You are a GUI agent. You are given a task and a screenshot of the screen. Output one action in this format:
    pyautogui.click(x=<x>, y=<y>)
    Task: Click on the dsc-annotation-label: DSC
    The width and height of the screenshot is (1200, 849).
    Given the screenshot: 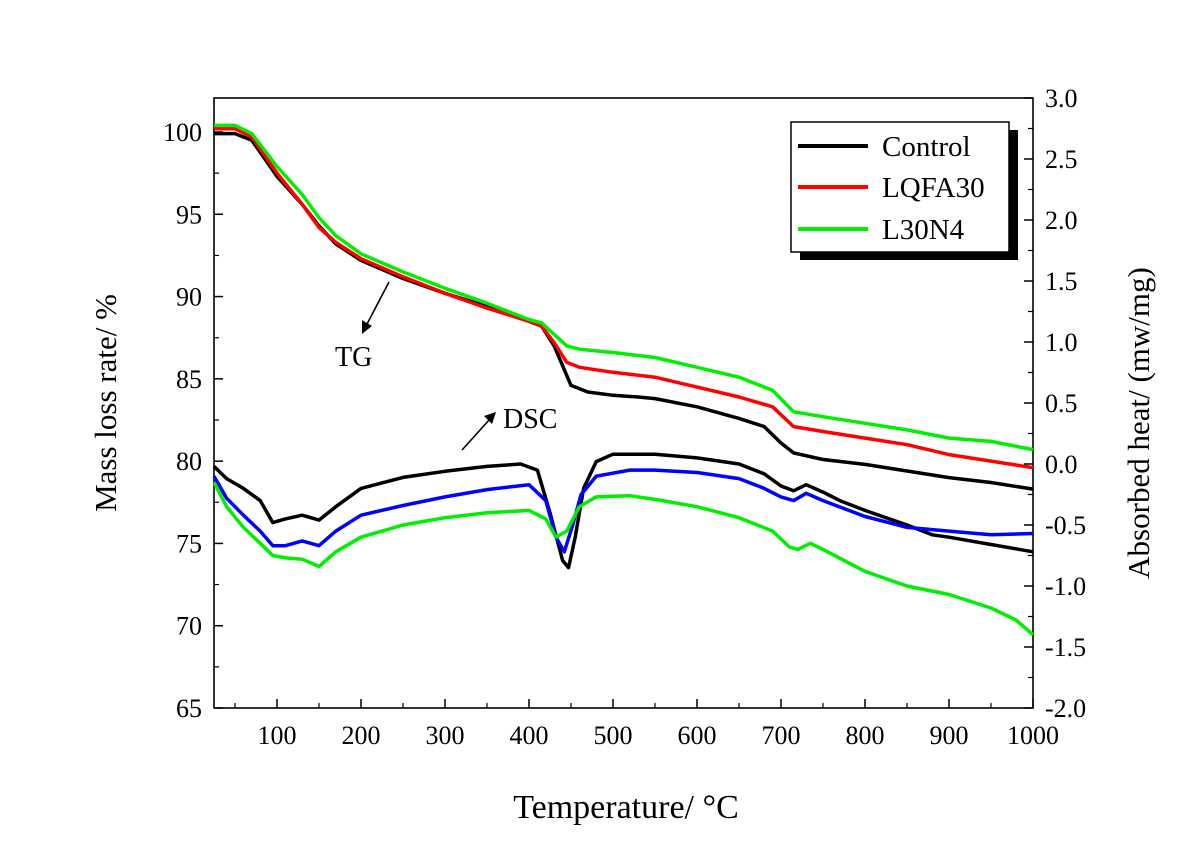 What is the action you would take?
    pyautogui.click(x=530, y=419)
    